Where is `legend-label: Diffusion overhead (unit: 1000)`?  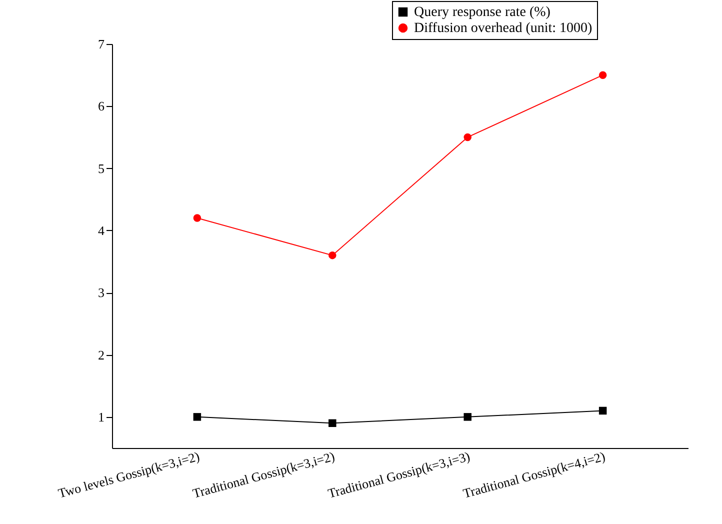 legend-label: Diffusion overhead (unit: 1000) is located at coordinates (503, 28).